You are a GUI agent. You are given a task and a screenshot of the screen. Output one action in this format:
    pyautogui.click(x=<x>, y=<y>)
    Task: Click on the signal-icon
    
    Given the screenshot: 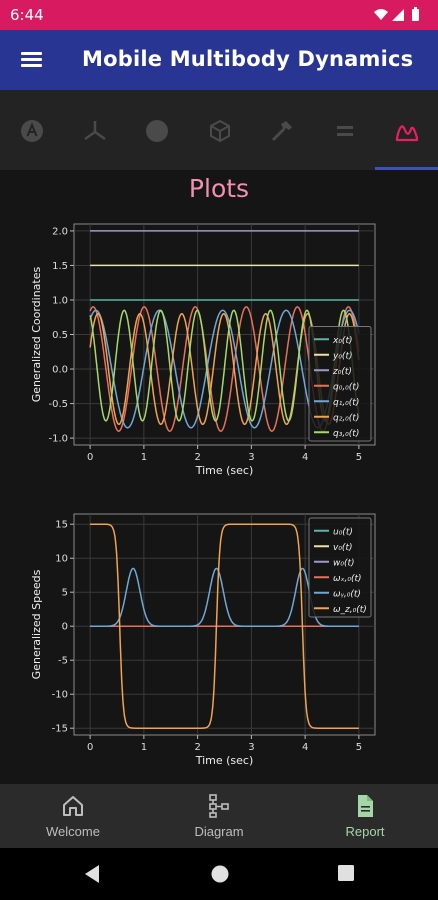 What is the action you would take?
    pyautogui.click(x=398, y=15)
    